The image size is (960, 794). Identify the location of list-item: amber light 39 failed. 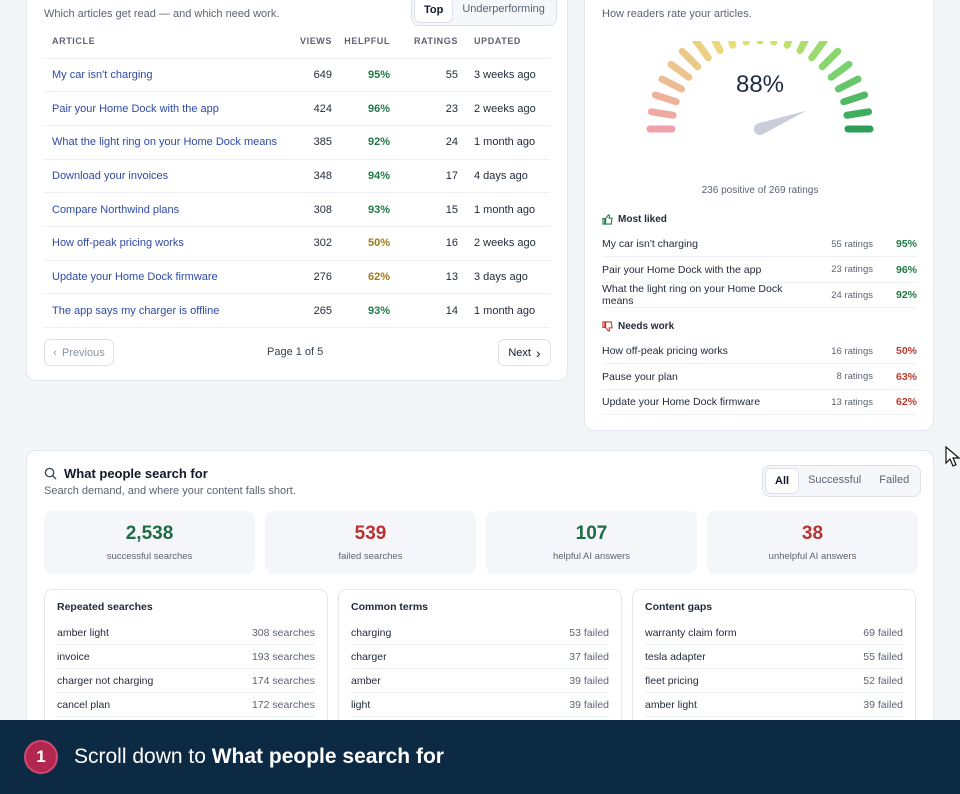
(774, 705).